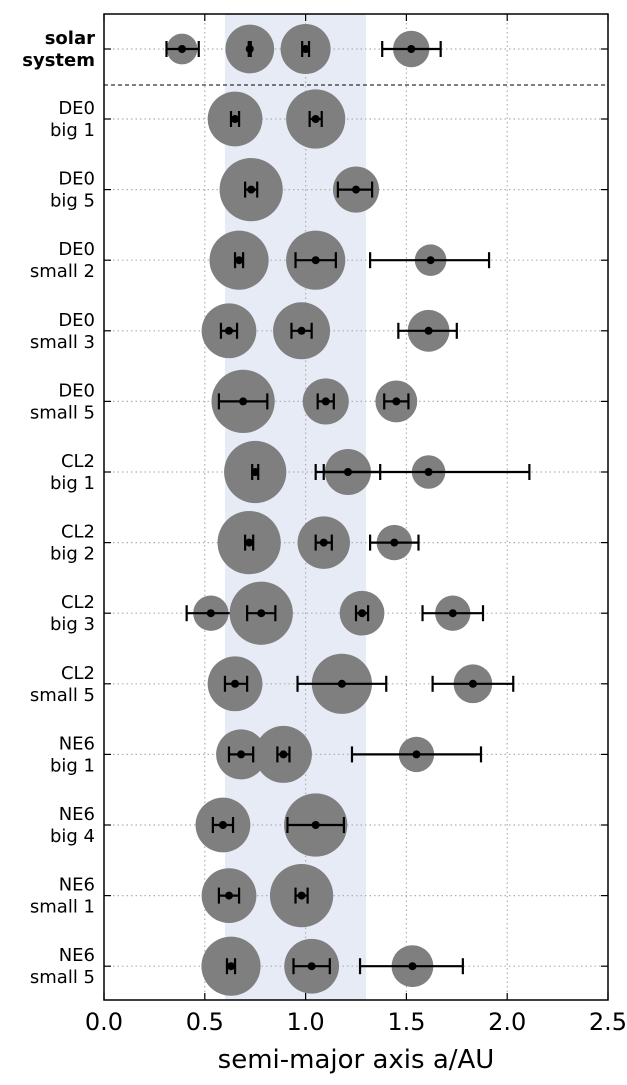  Describe the element at coordinates (72, 201) in the screenshot. I see `row-label-line: big 5` at that location.